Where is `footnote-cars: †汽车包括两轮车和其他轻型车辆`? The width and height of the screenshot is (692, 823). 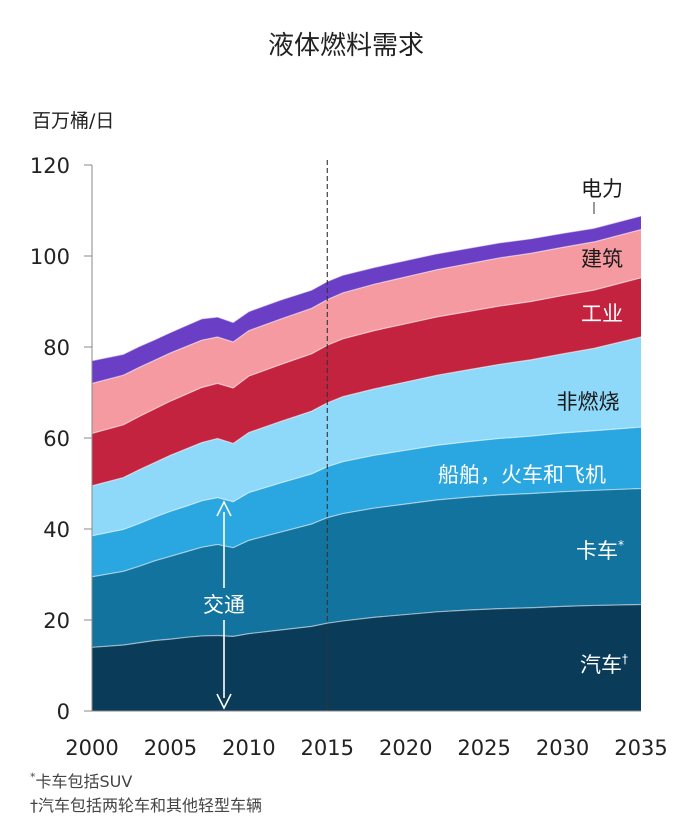 footnote-cars: †汽车包括两轮车和其他轻型车辆 is located at coordinates (146, 805).